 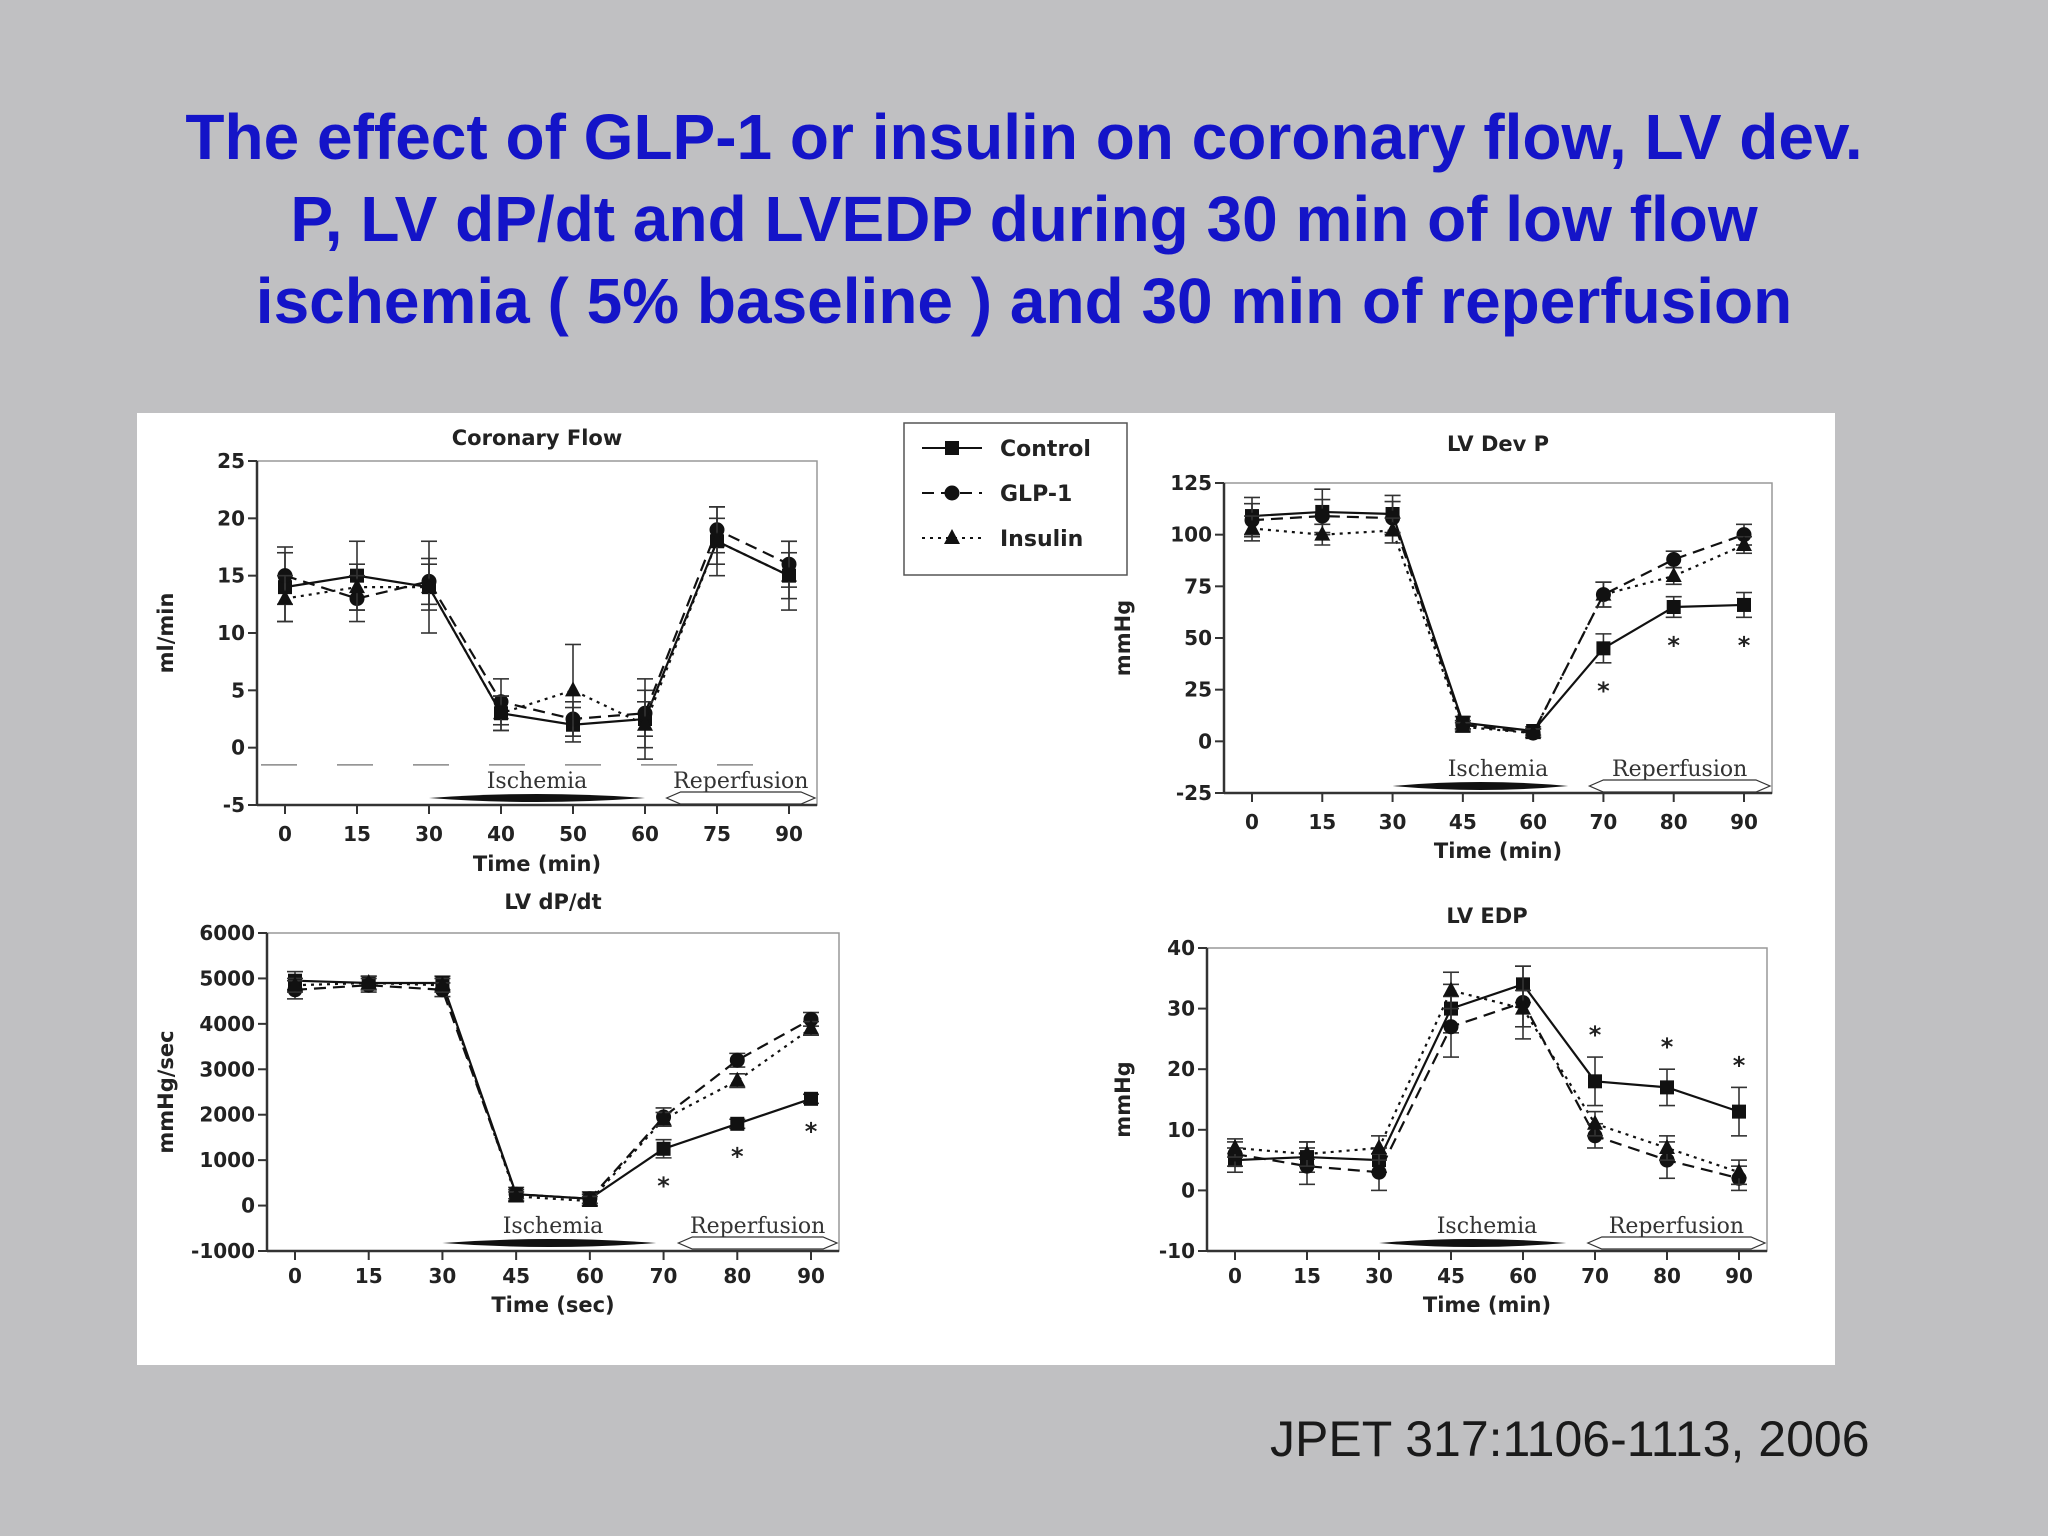 I want to click on y-tick-label: 30, so click(x=1181, y=1009).